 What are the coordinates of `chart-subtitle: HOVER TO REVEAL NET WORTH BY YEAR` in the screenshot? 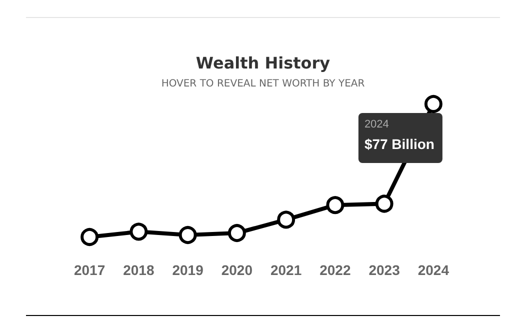 It's located at (263, 84).